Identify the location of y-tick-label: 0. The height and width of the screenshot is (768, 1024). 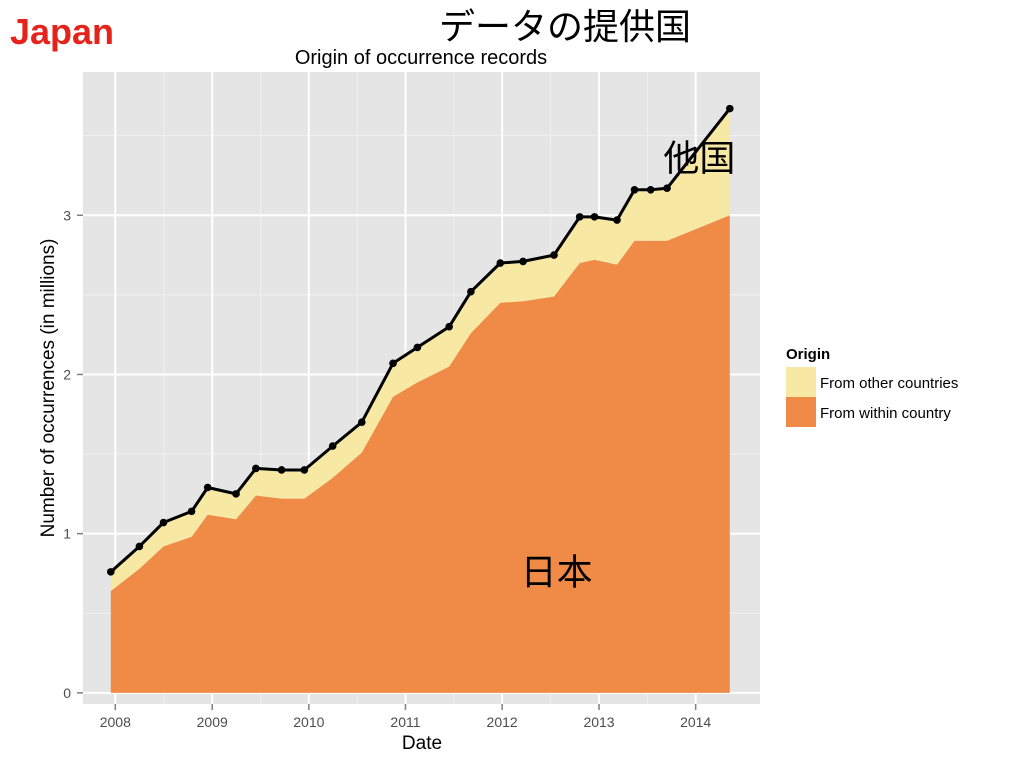
(67, 693).